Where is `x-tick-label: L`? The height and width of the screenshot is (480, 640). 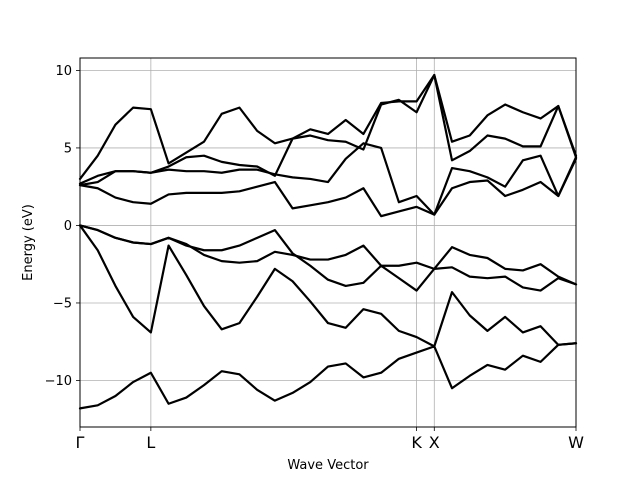 x-tick-label: L is located at coordinates (150, 442).